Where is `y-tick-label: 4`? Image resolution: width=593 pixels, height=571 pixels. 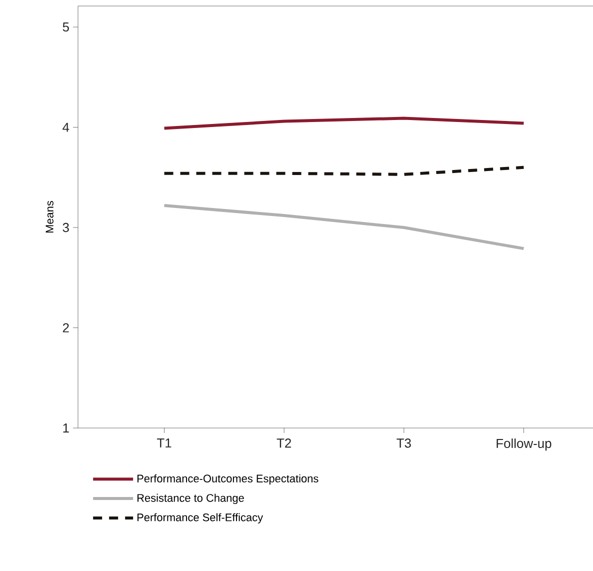 y-tick-label: 4 is located at coordinates (66, 127).